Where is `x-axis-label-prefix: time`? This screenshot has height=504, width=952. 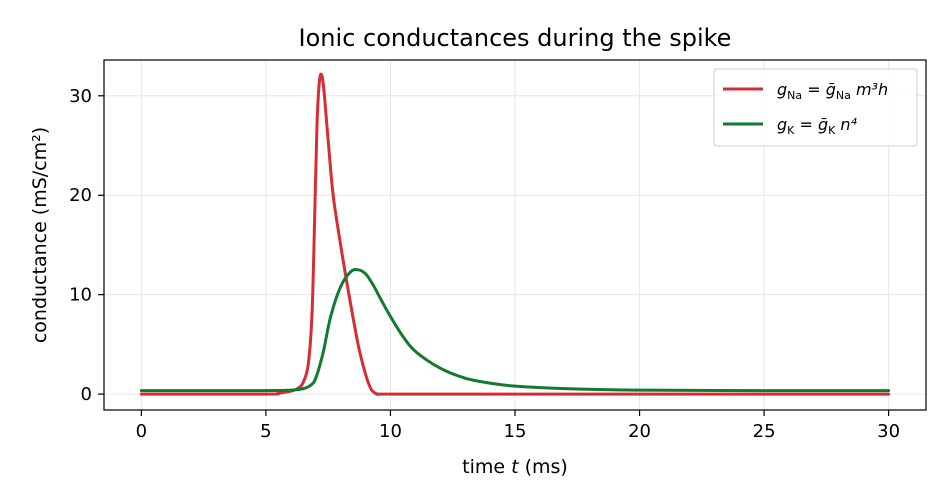
x-axis-label-prefix: time is located at coordinates (486, 467).